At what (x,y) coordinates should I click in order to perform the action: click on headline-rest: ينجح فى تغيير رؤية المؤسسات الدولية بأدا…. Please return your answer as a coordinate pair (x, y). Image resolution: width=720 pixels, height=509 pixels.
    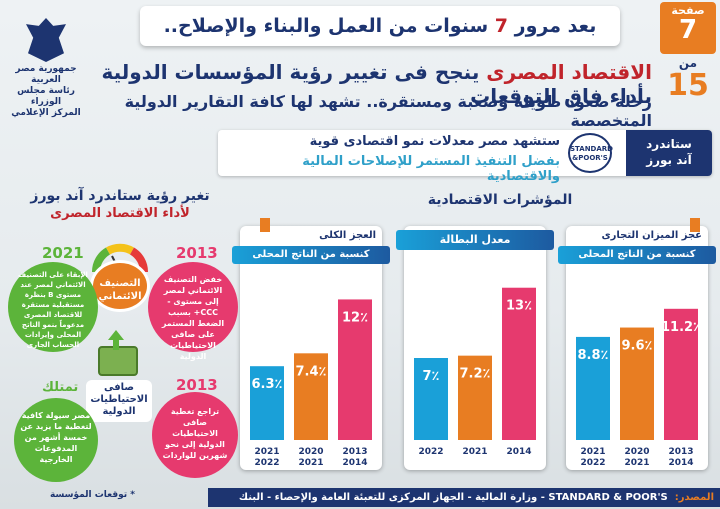
    Looking at the image, I should click on (376, 84).